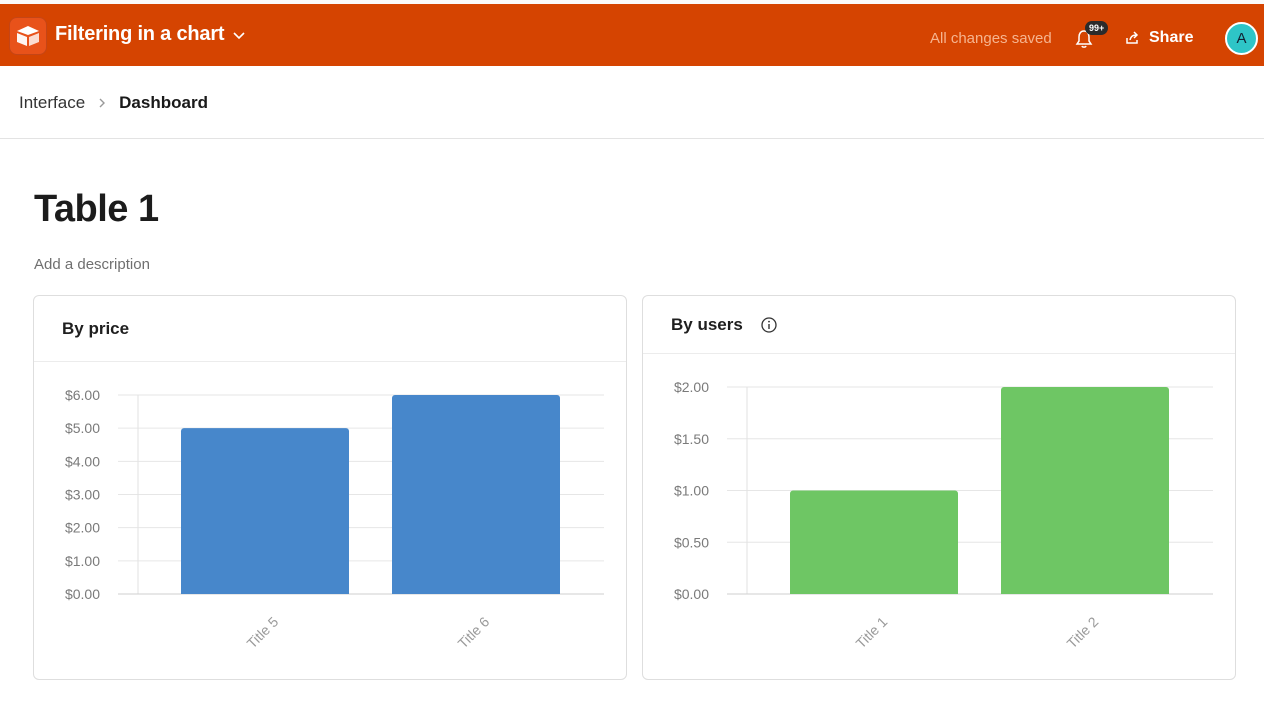 The width and height of the screenshot is (1264, 705). I want to click on chart-title: By price, so click(96, 328).